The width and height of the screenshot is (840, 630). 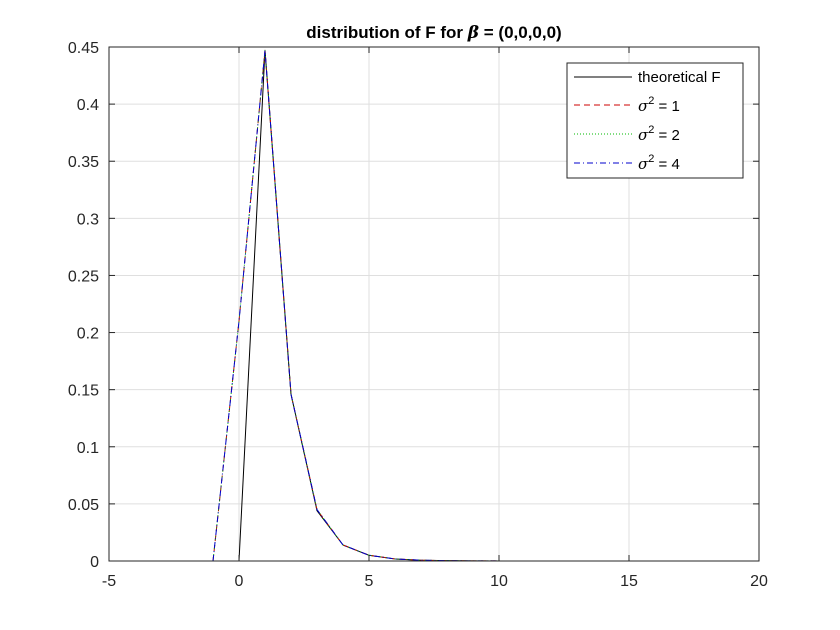 What do you see at coordinates (629, 581) in the screenshot?
I see `x-tick-label: 15` at bounding box center [629, 581].